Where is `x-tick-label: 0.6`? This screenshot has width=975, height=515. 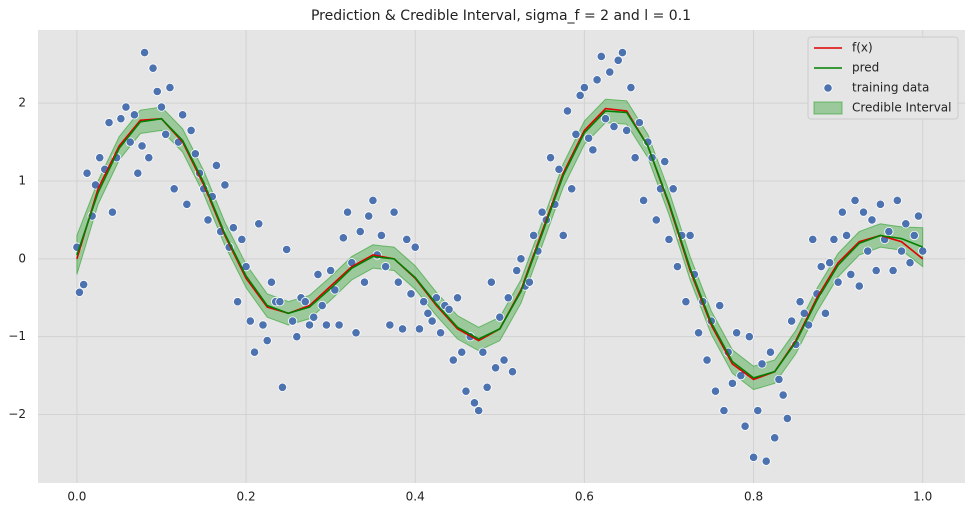
x-tick-label: 0.6 is located at coordinates (584, 497).